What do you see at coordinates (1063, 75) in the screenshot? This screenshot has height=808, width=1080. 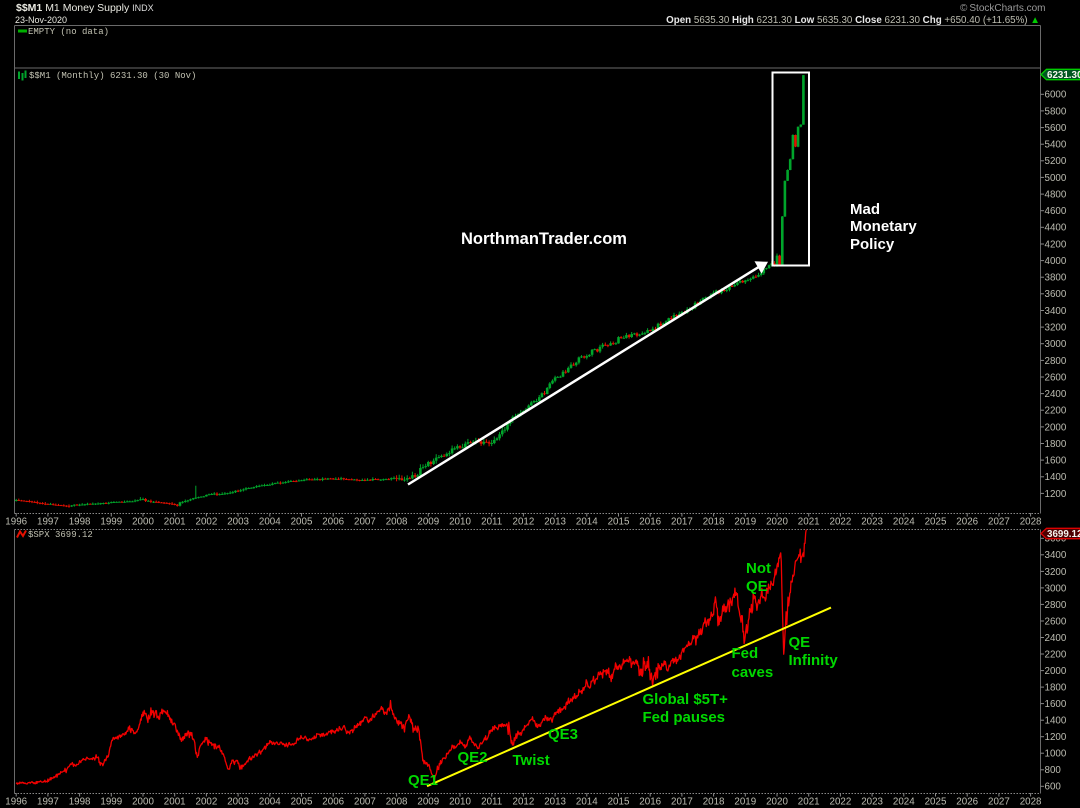 I see `svg-text: 6231.30` at bounding box center [1063, 75].